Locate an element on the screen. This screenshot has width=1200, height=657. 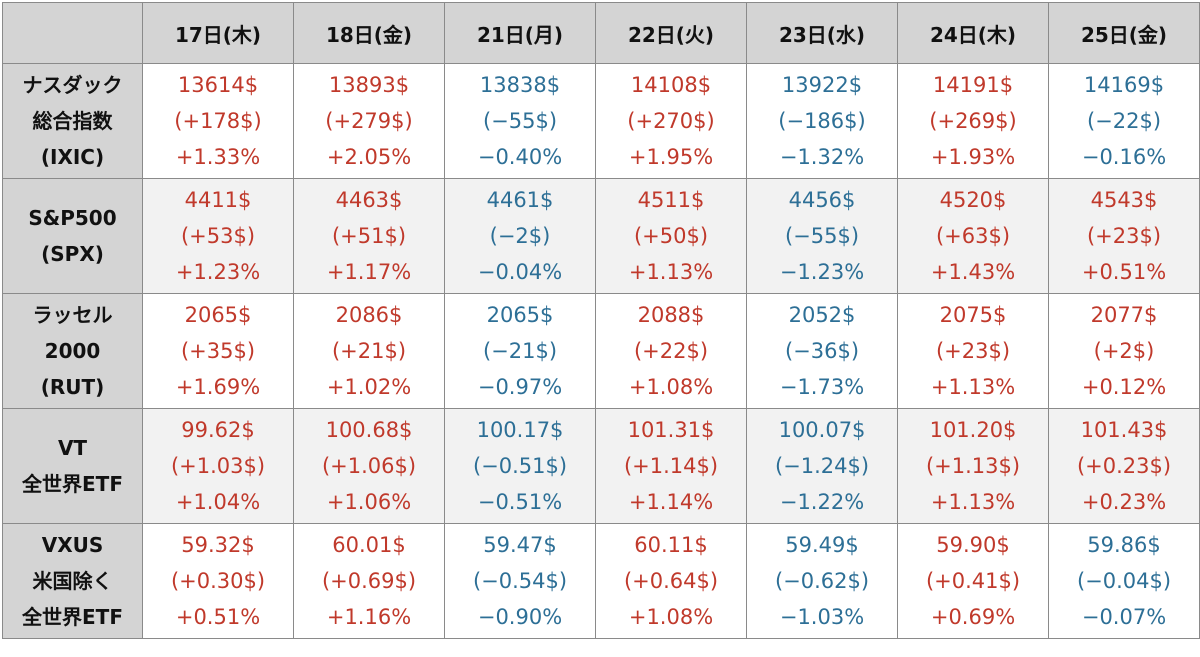
value-cell: 13614$ (+178$) +1.33% is located at coordinates (218, 121).